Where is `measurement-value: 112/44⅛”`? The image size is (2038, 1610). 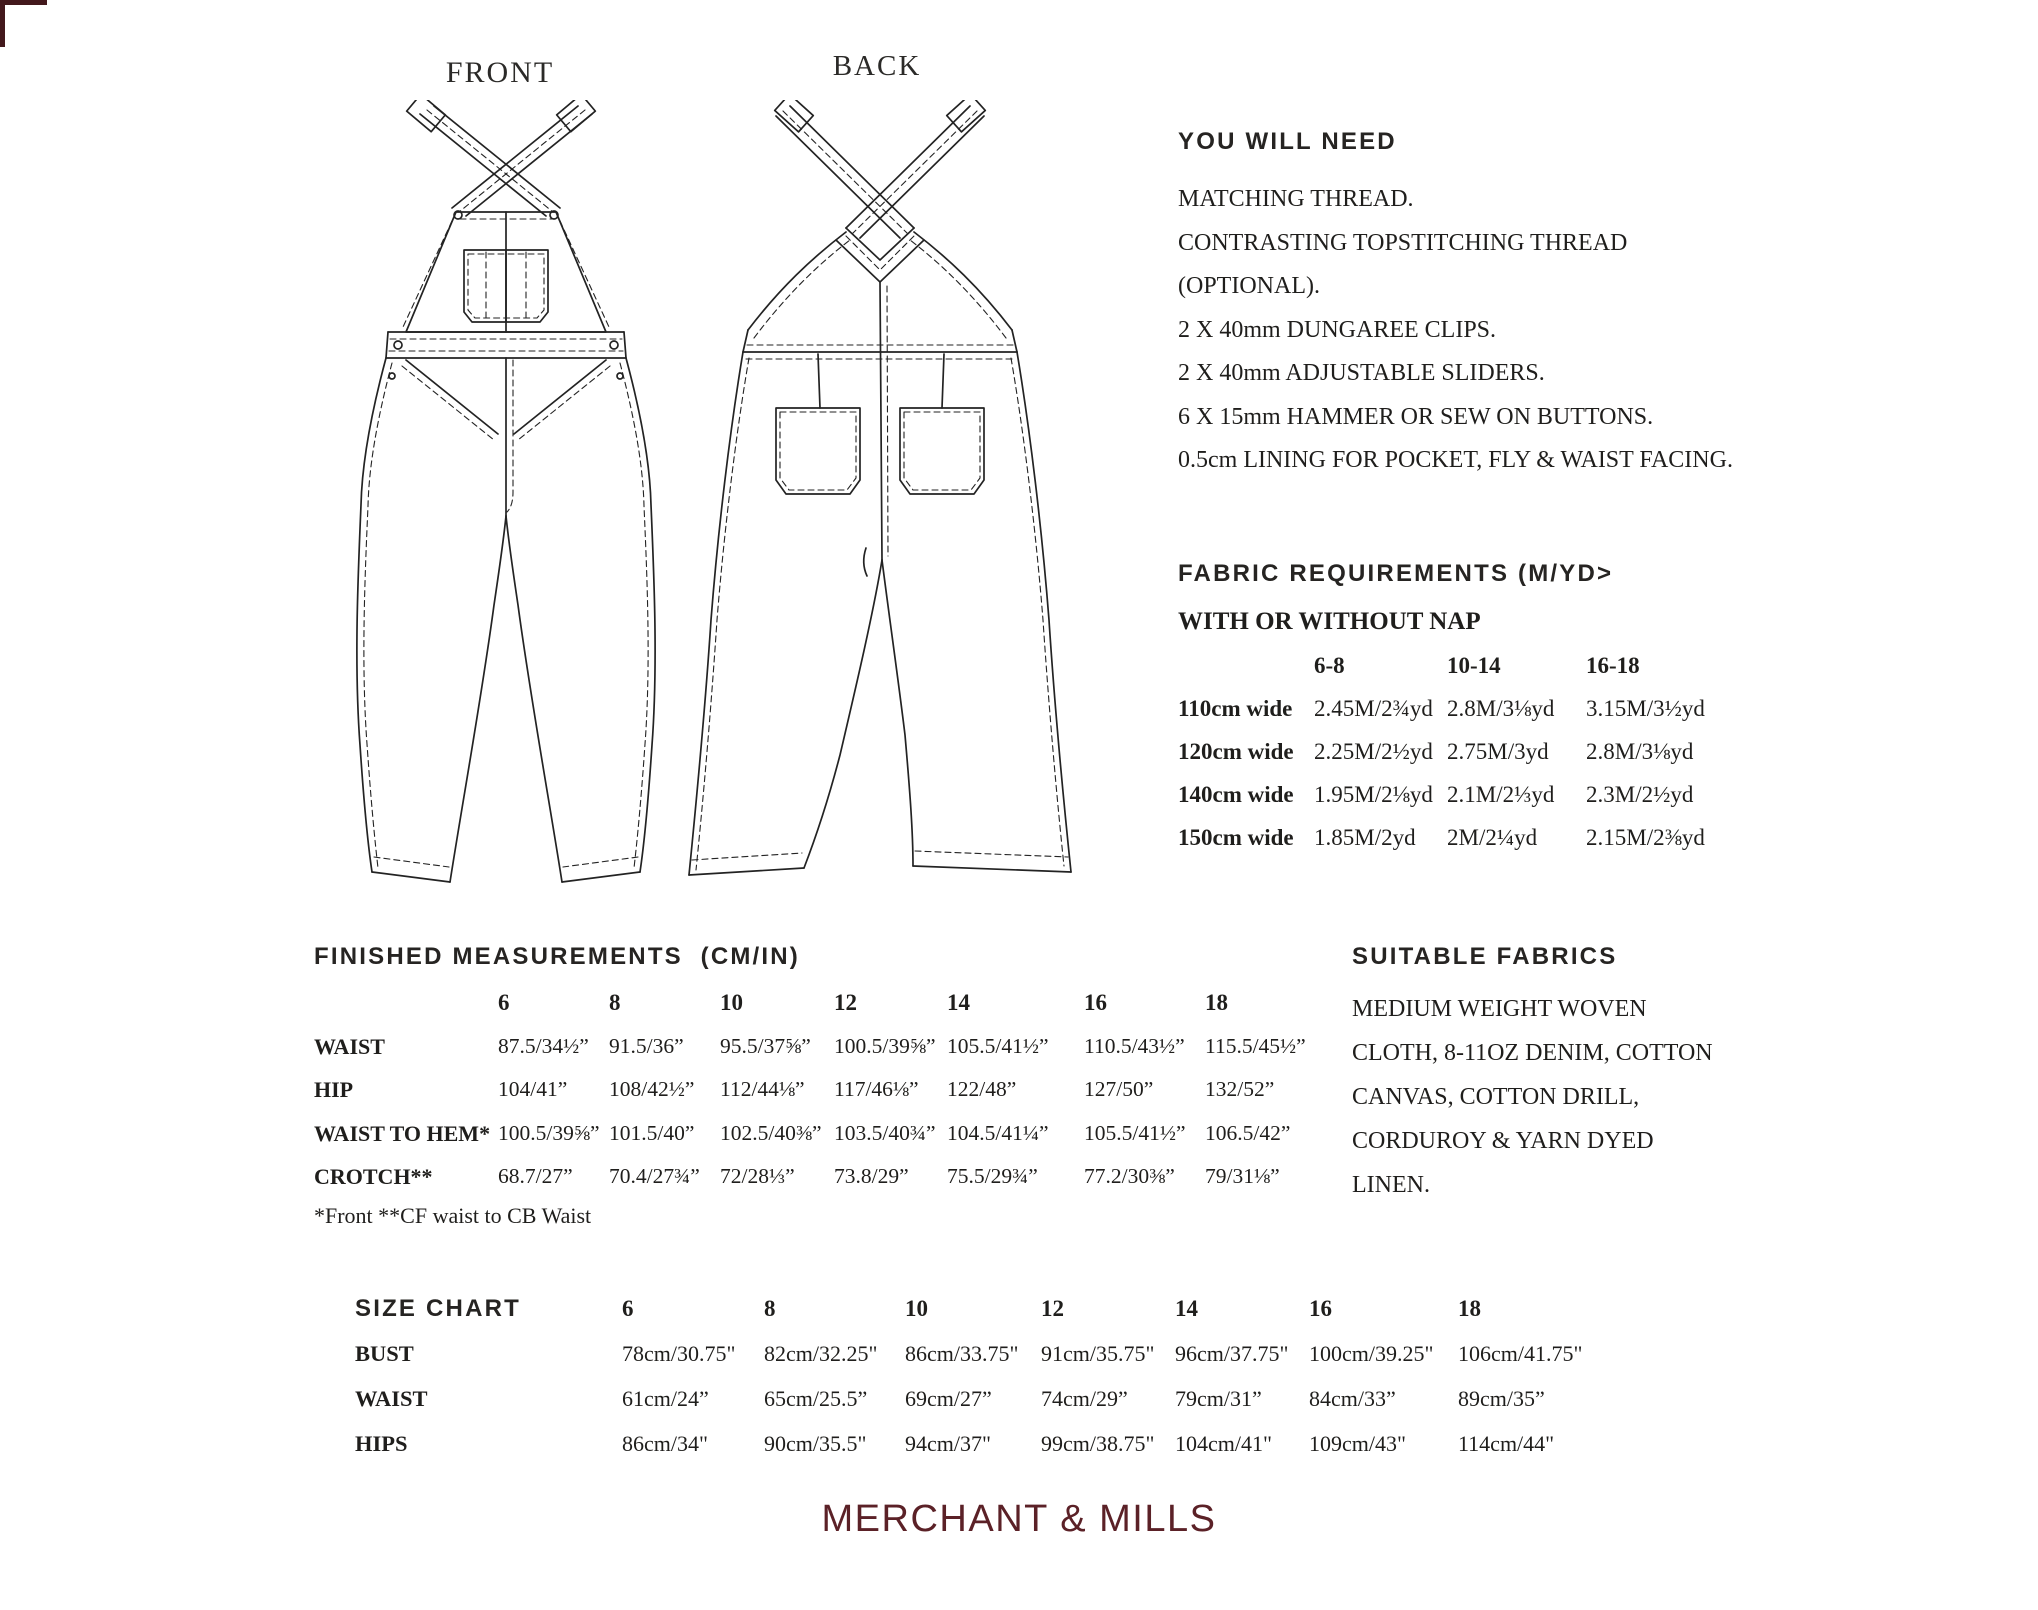
measurement-value: 112/44⅛” is located at coordinates (762, 1089).